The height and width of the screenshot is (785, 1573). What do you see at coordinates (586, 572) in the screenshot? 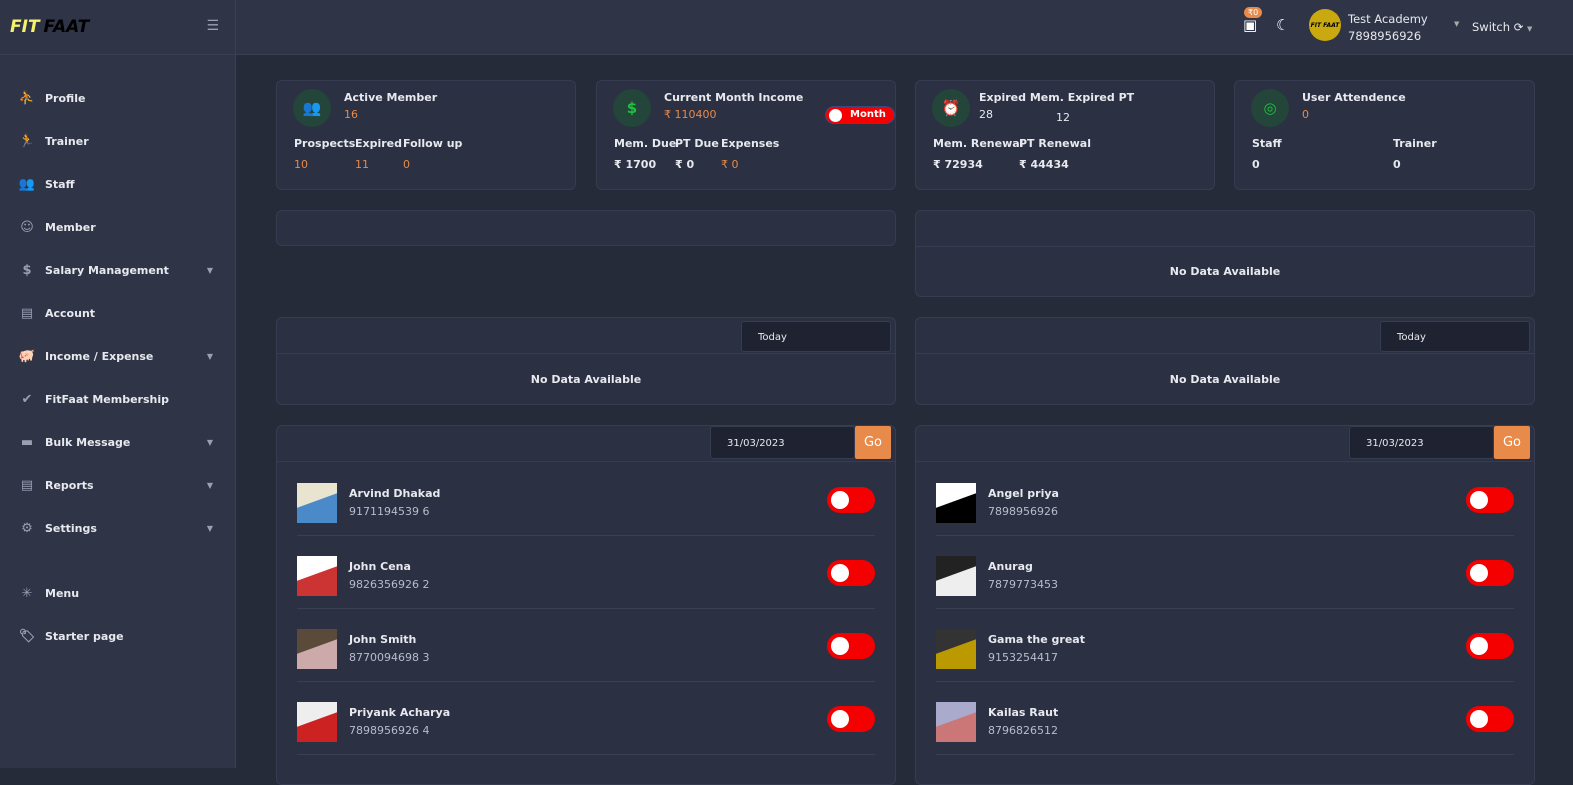
I see `list-item: John Cena 9826356926 2` at bounding box center [586, 572].